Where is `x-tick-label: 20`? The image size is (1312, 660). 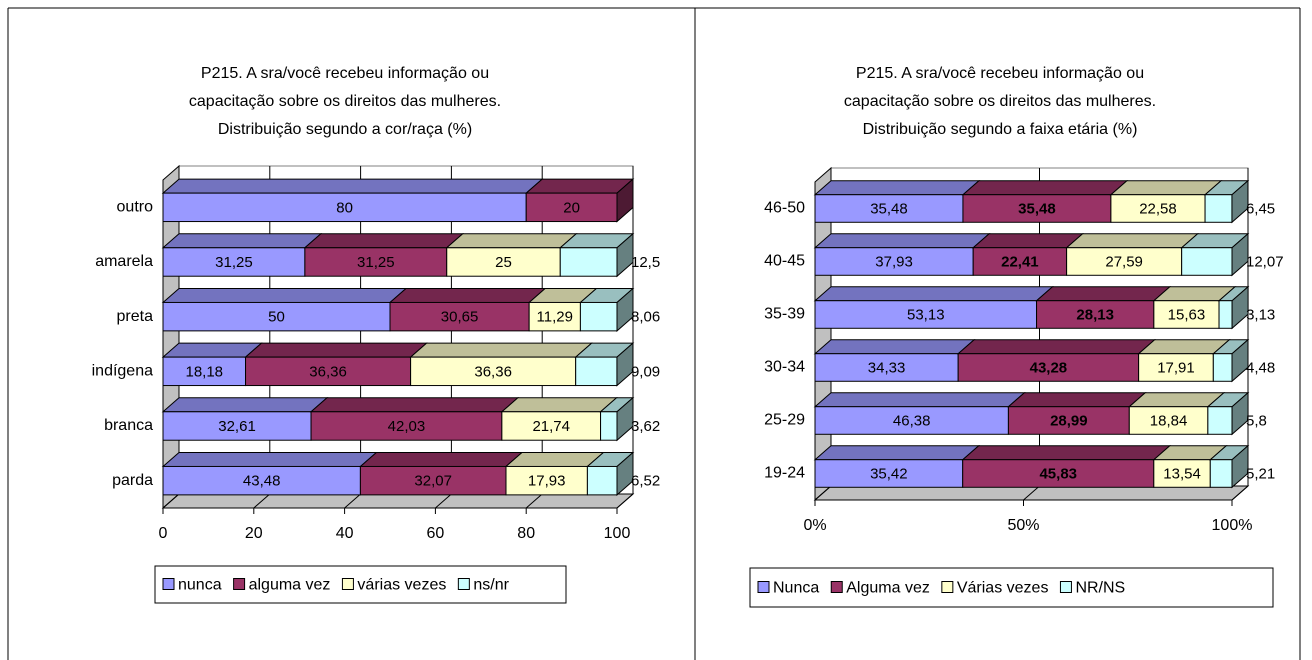
x-tick-label: 20 is located at coordinates (254, 533).